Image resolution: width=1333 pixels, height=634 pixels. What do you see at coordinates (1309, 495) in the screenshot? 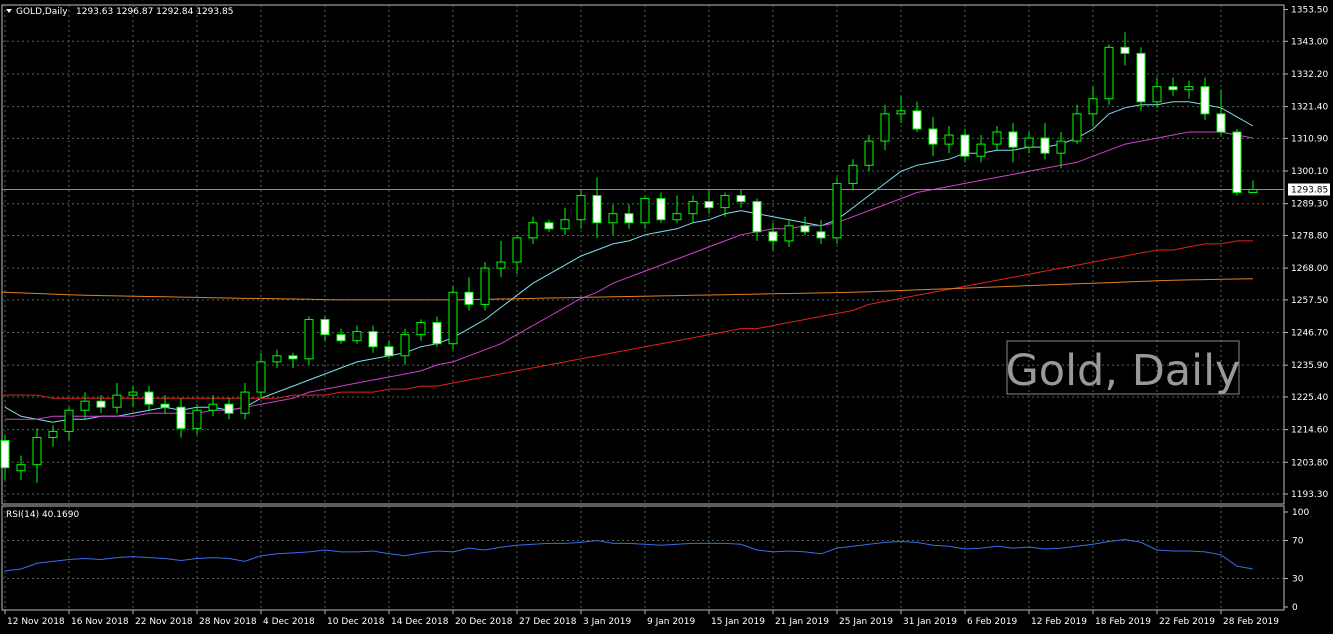
I see `y-tick-label: 1193.30` at bounding box center [1309, 495].